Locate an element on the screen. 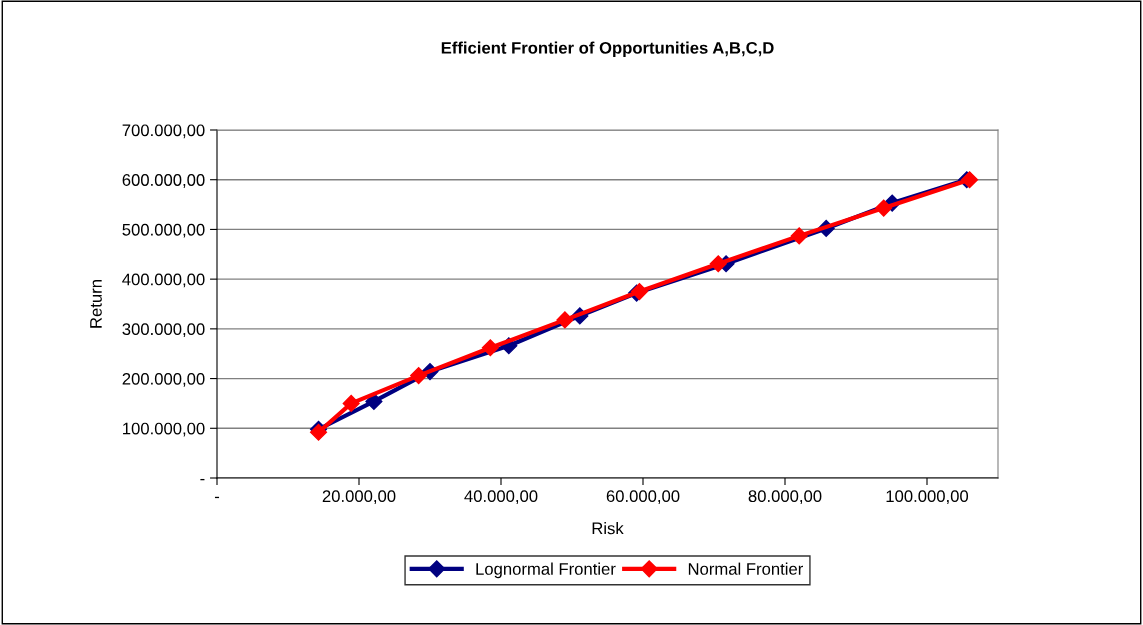  y-axis-title: Return is located at coordinates (96, 304).